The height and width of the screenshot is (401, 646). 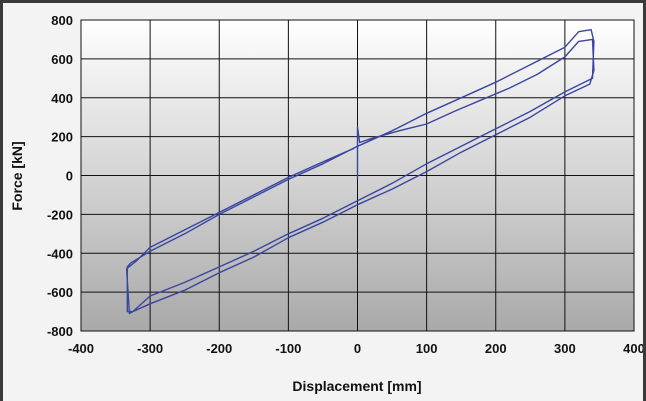 I want to click on y-tick-label: 600, so click(x=62, y=59).